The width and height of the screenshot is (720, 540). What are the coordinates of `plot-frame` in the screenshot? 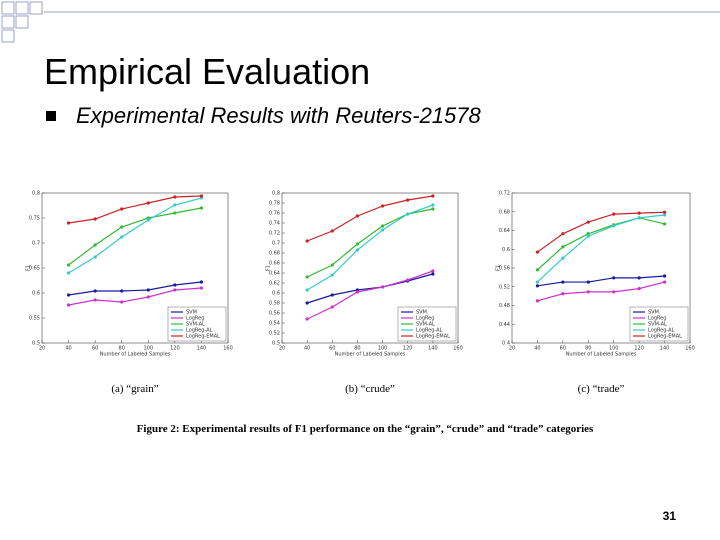 It's located at (370, 268).